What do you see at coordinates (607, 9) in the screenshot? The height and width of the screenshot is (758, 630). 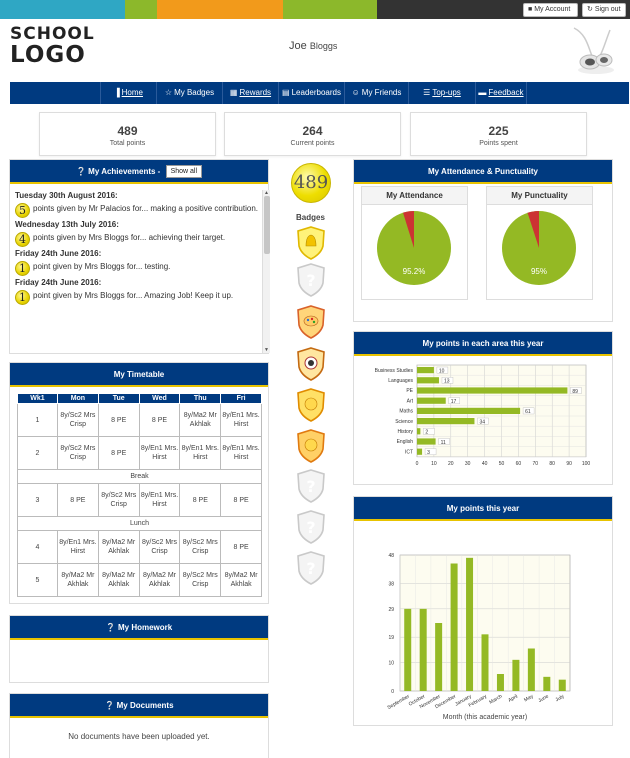 I see `sign-out-label: Sign out` at bounding box center [607, 9].